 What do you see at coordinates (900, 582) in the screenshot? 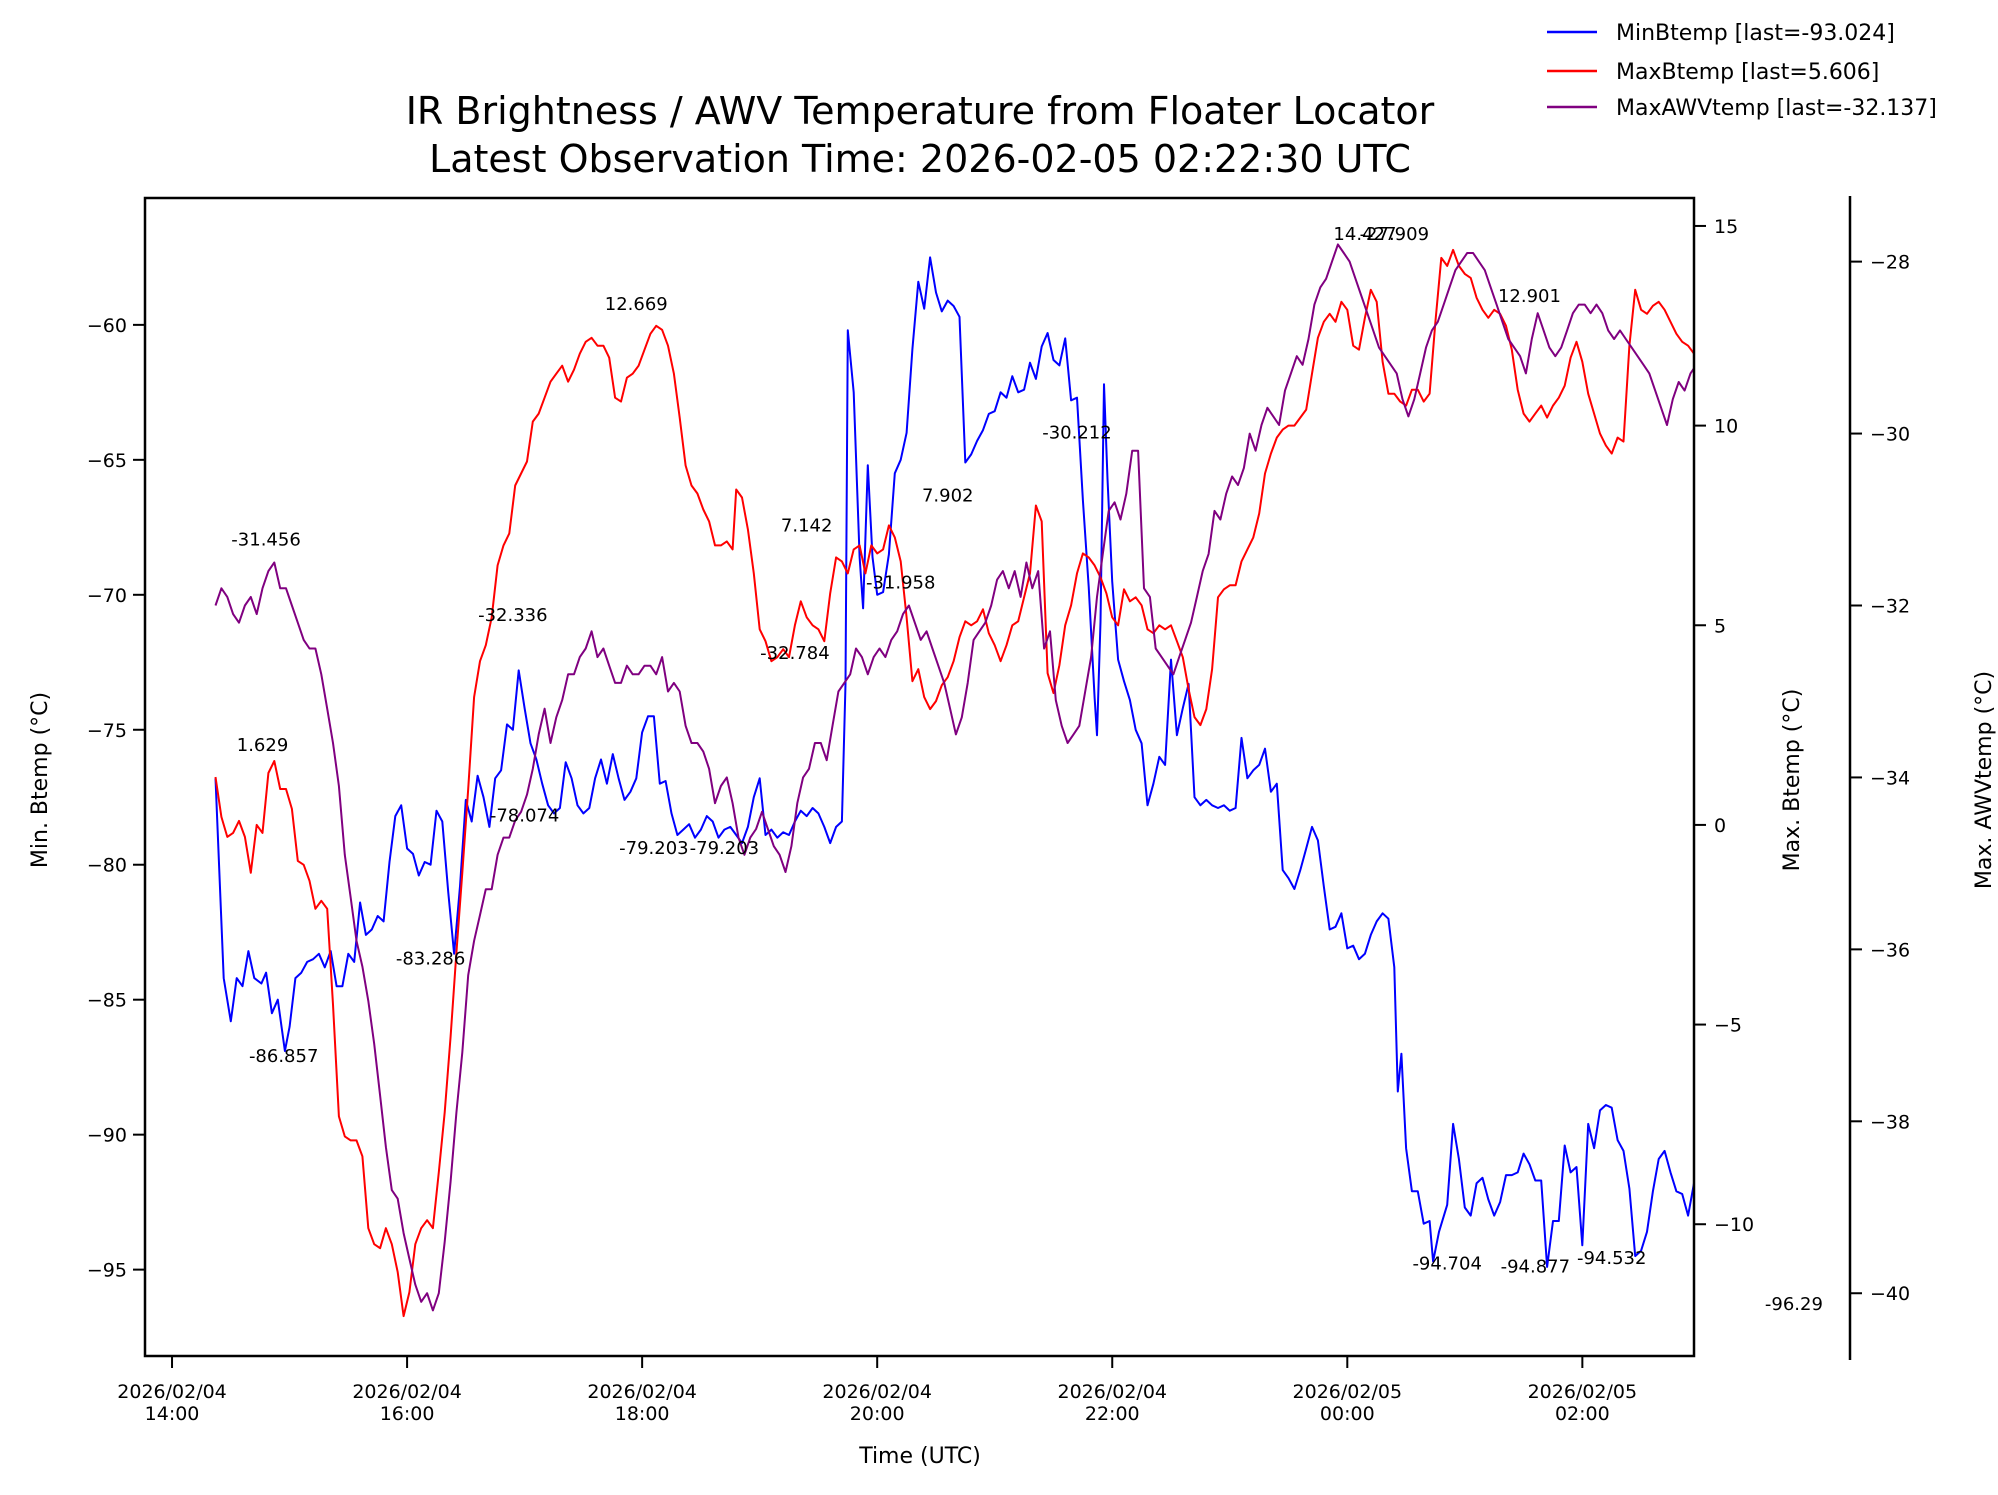
I see `annotation-label: -31.958` at bounding box center [900, 582].